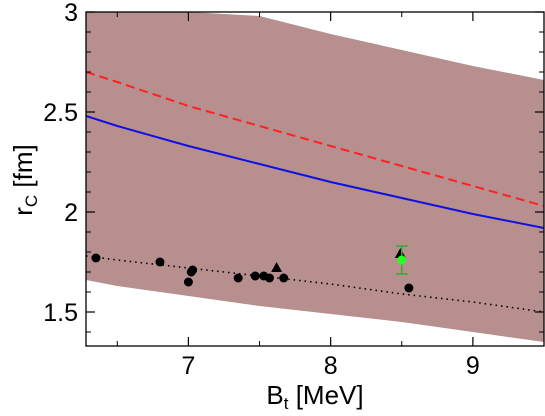 The width and height of the screenshot is (545, 416). What do you see at coordinates (71, 13) in the screenshot?
I see `y-tick-label: 3` at bounding box center [71, 13].